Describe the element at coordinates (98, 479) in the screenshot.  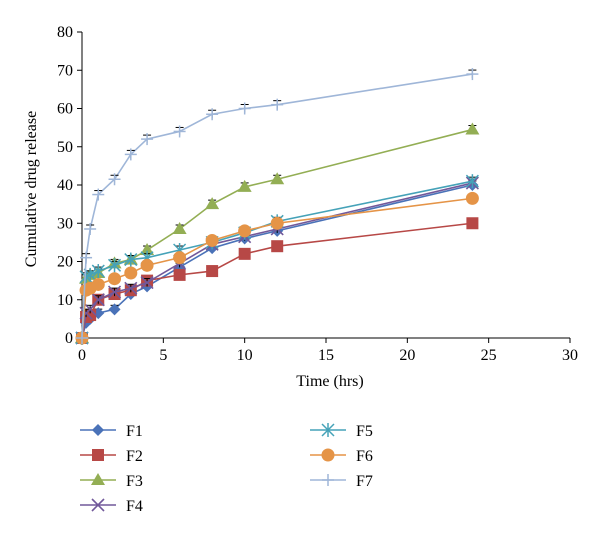
I see `legend-marker-f3` at that location.